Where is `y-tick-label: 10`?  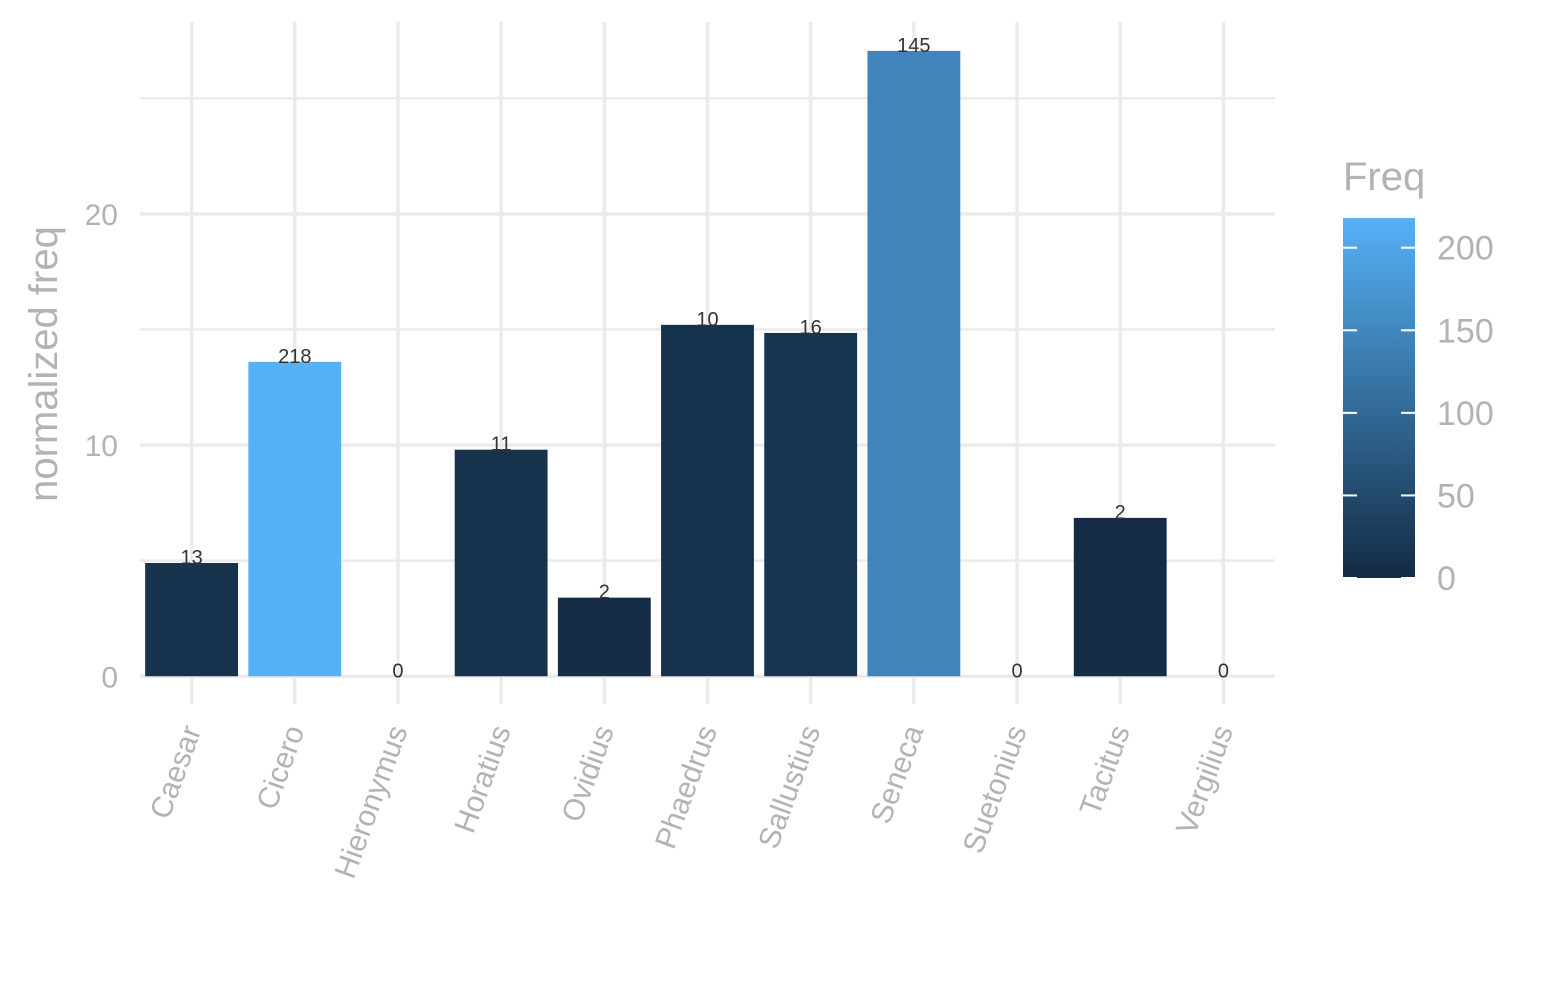
y-tick-label: 10 is located at coordinates (101, 446).